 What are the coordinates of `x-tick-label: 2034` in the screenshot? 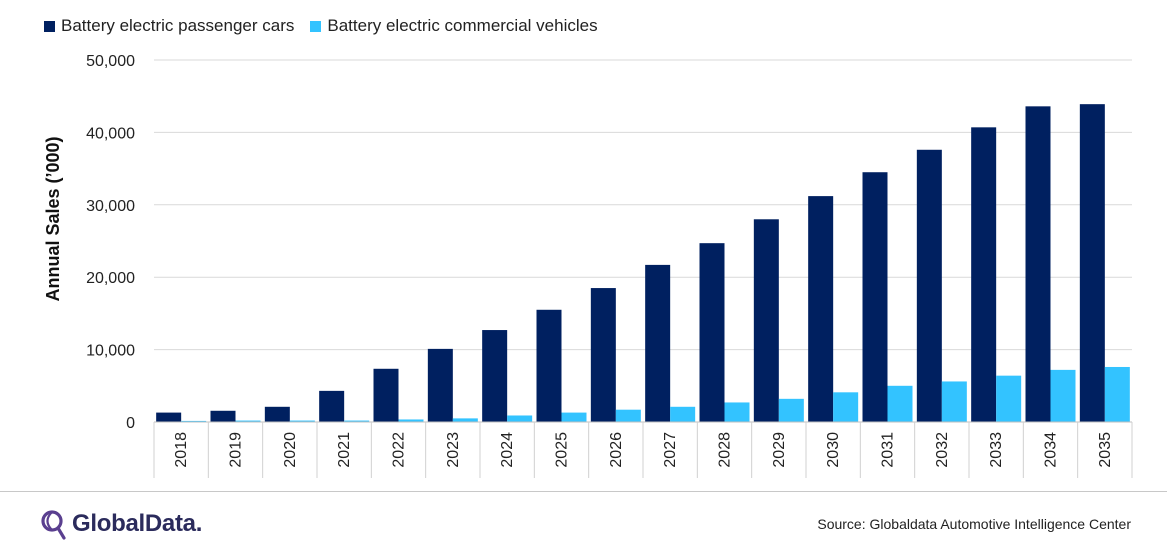 It's located at (1051, 450).